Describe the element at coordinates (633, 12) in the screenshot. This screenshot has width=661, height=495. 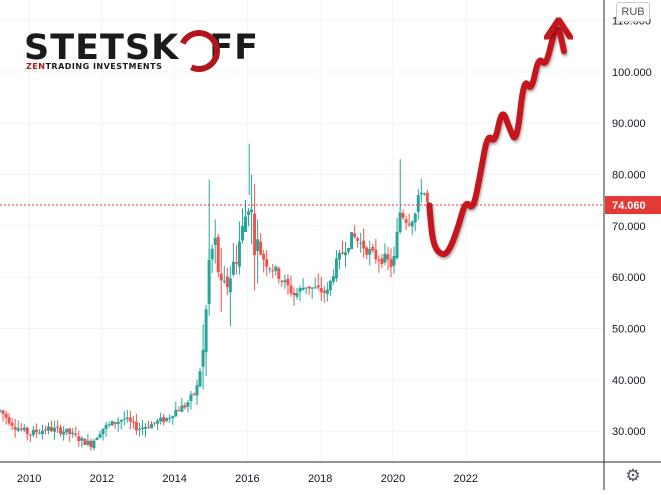
I see `currency-badge: RUB` at that location.